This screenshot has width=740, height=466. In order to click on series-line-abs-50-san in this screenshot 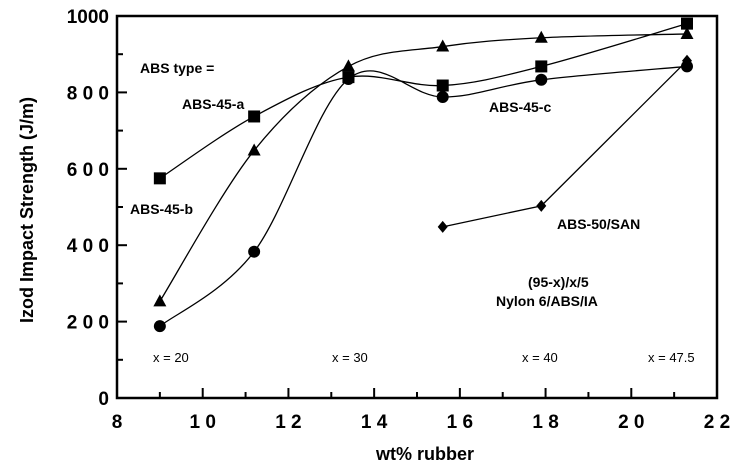, I will do `click(565, 144)`.